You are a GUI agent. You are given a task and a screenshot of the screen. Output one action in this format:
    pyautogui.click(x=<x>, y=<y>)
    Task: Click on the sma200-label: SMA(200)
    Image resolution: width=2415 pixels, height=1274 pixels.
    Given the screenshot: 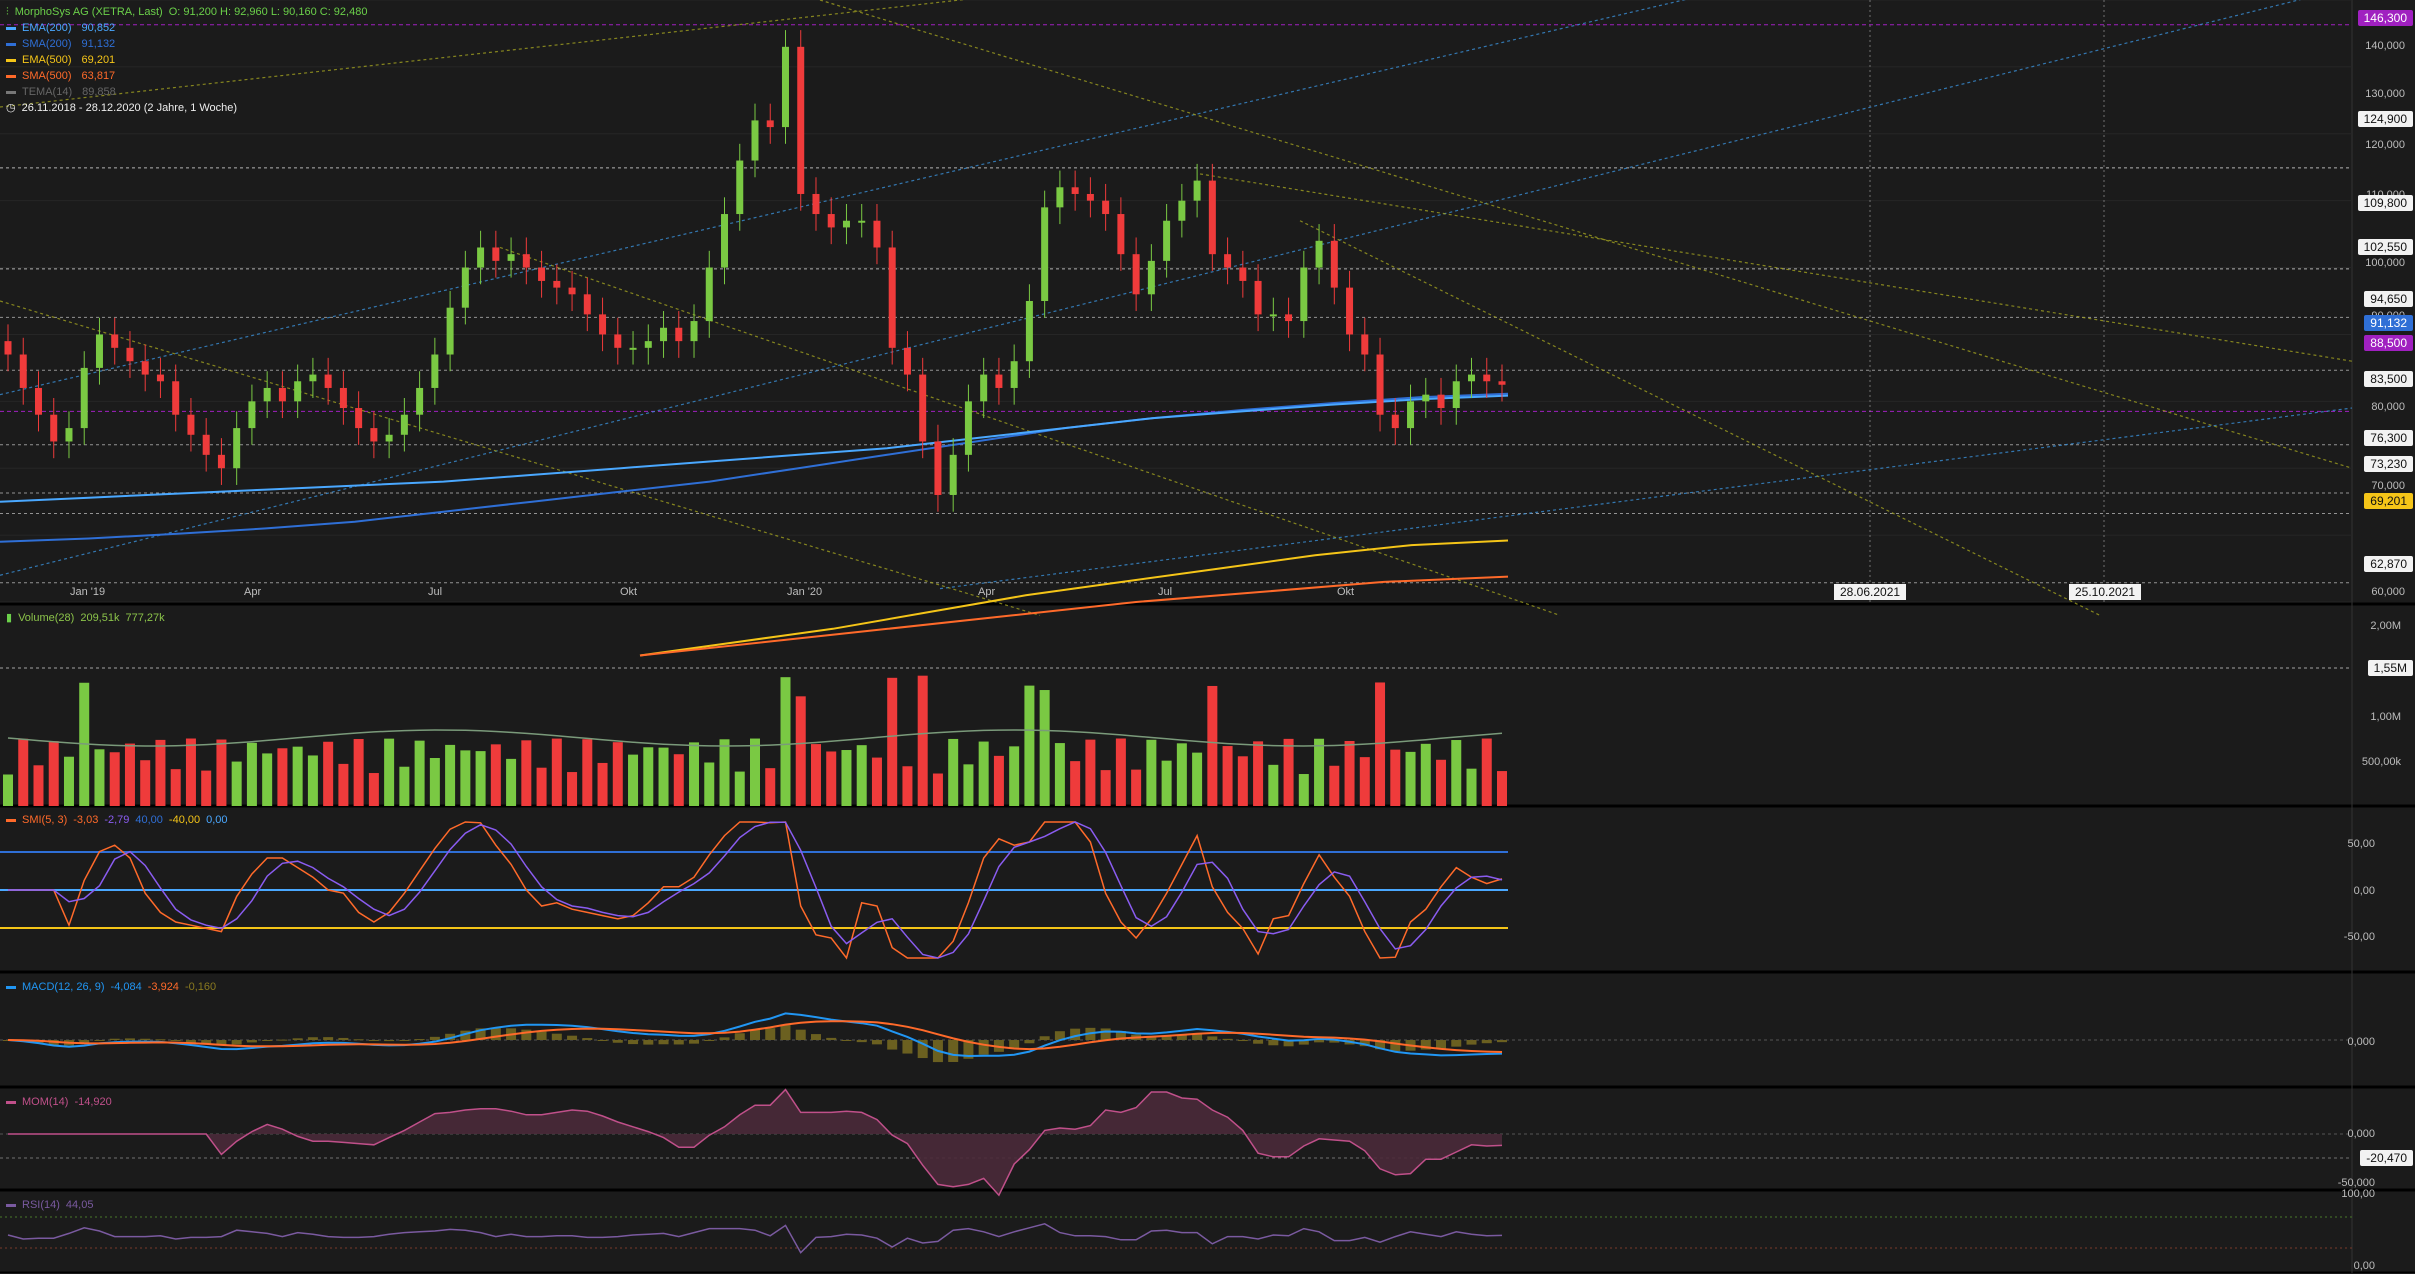 What is the action you would take?
    pyautogui.click(x=47, y=44)
    